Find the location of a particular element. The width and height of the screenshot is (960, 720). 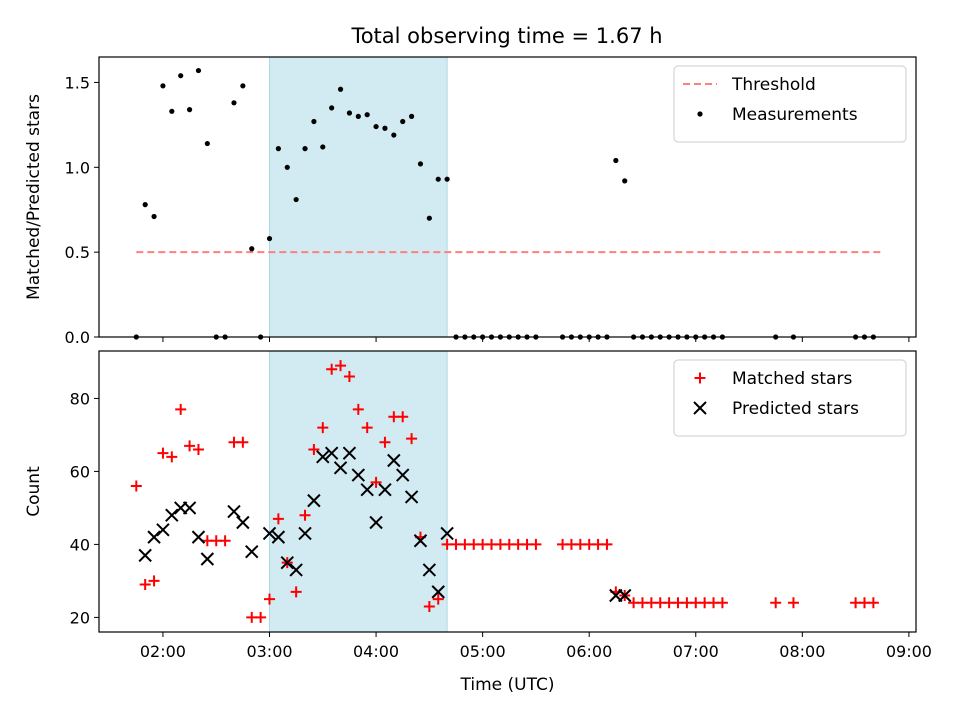

y-tick-label: 20 is located at coordinates (80, 617).